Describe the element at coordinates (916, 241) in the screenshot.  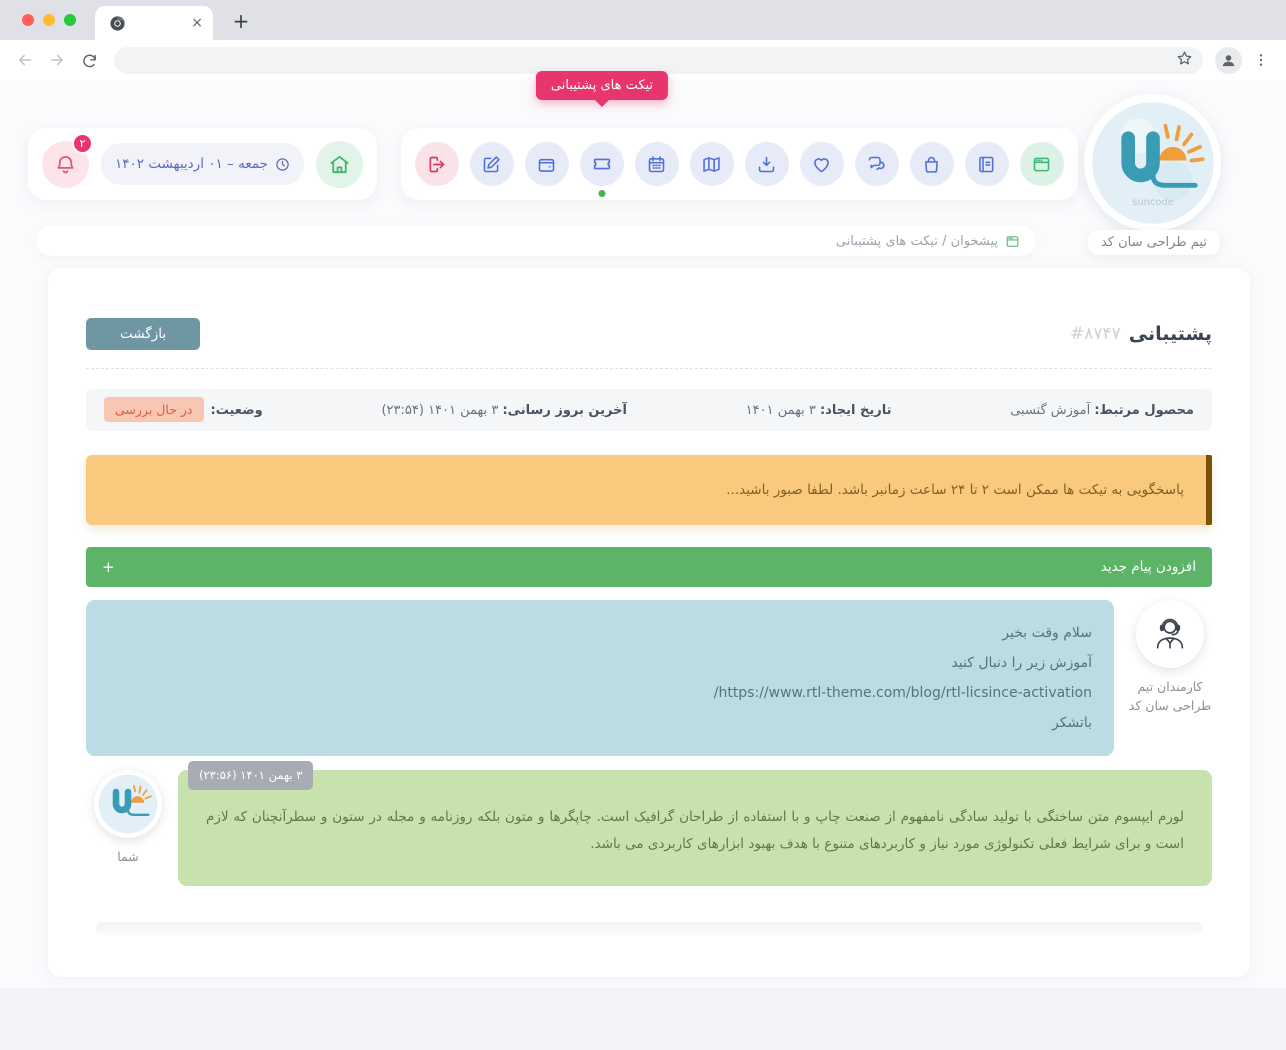
I see `breadcrumb-label: پیشخوان / تیکت های پشتیبانی` at that location.